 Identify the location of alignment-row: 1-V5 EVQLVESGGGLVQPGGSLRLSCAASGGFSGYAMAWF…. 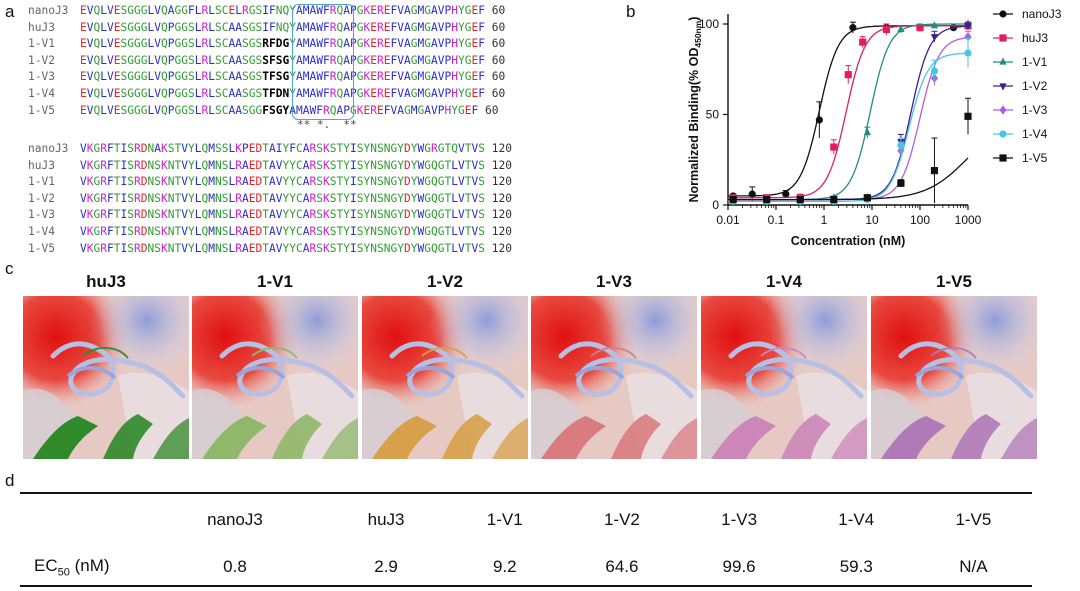
(266, 111).